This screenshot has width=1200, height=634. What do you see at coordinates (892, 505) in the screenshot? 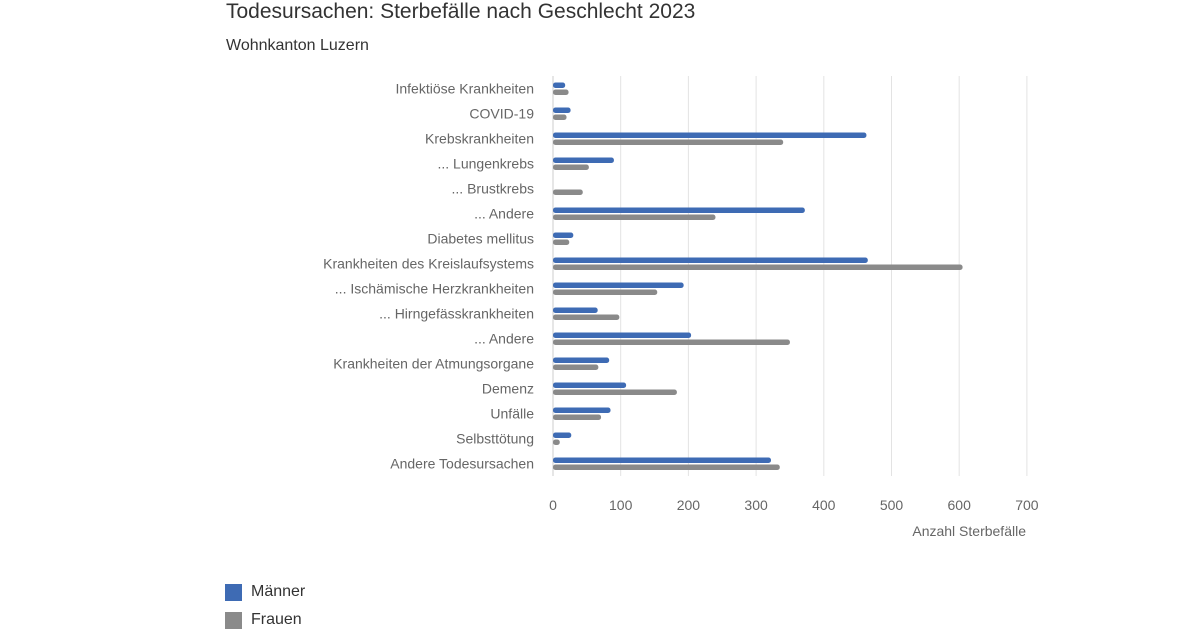
I see `x-tick-label: 500` at bounding box center [892, 505].